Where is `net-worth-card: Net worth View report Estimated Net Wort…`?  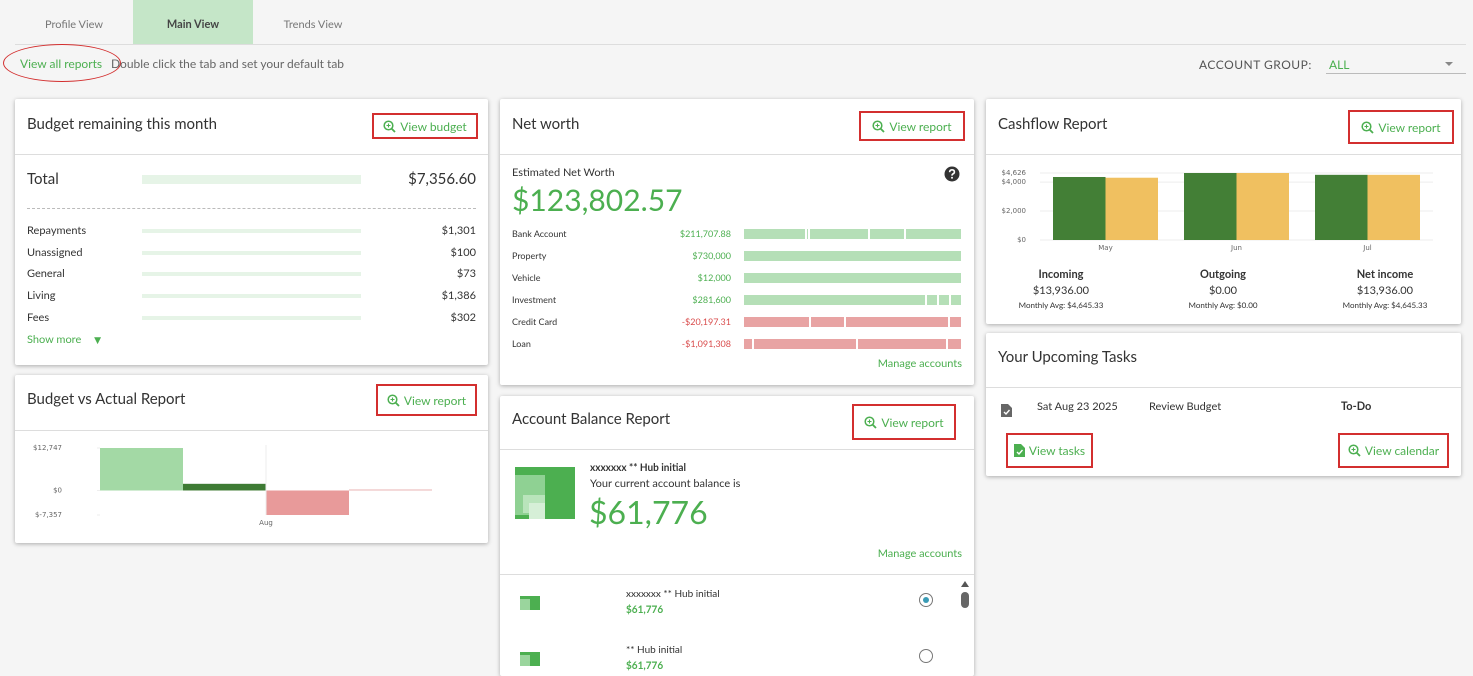
net-worth-card: Net worth View report Estimated Net Wort… is located at coordinates (737, 242).